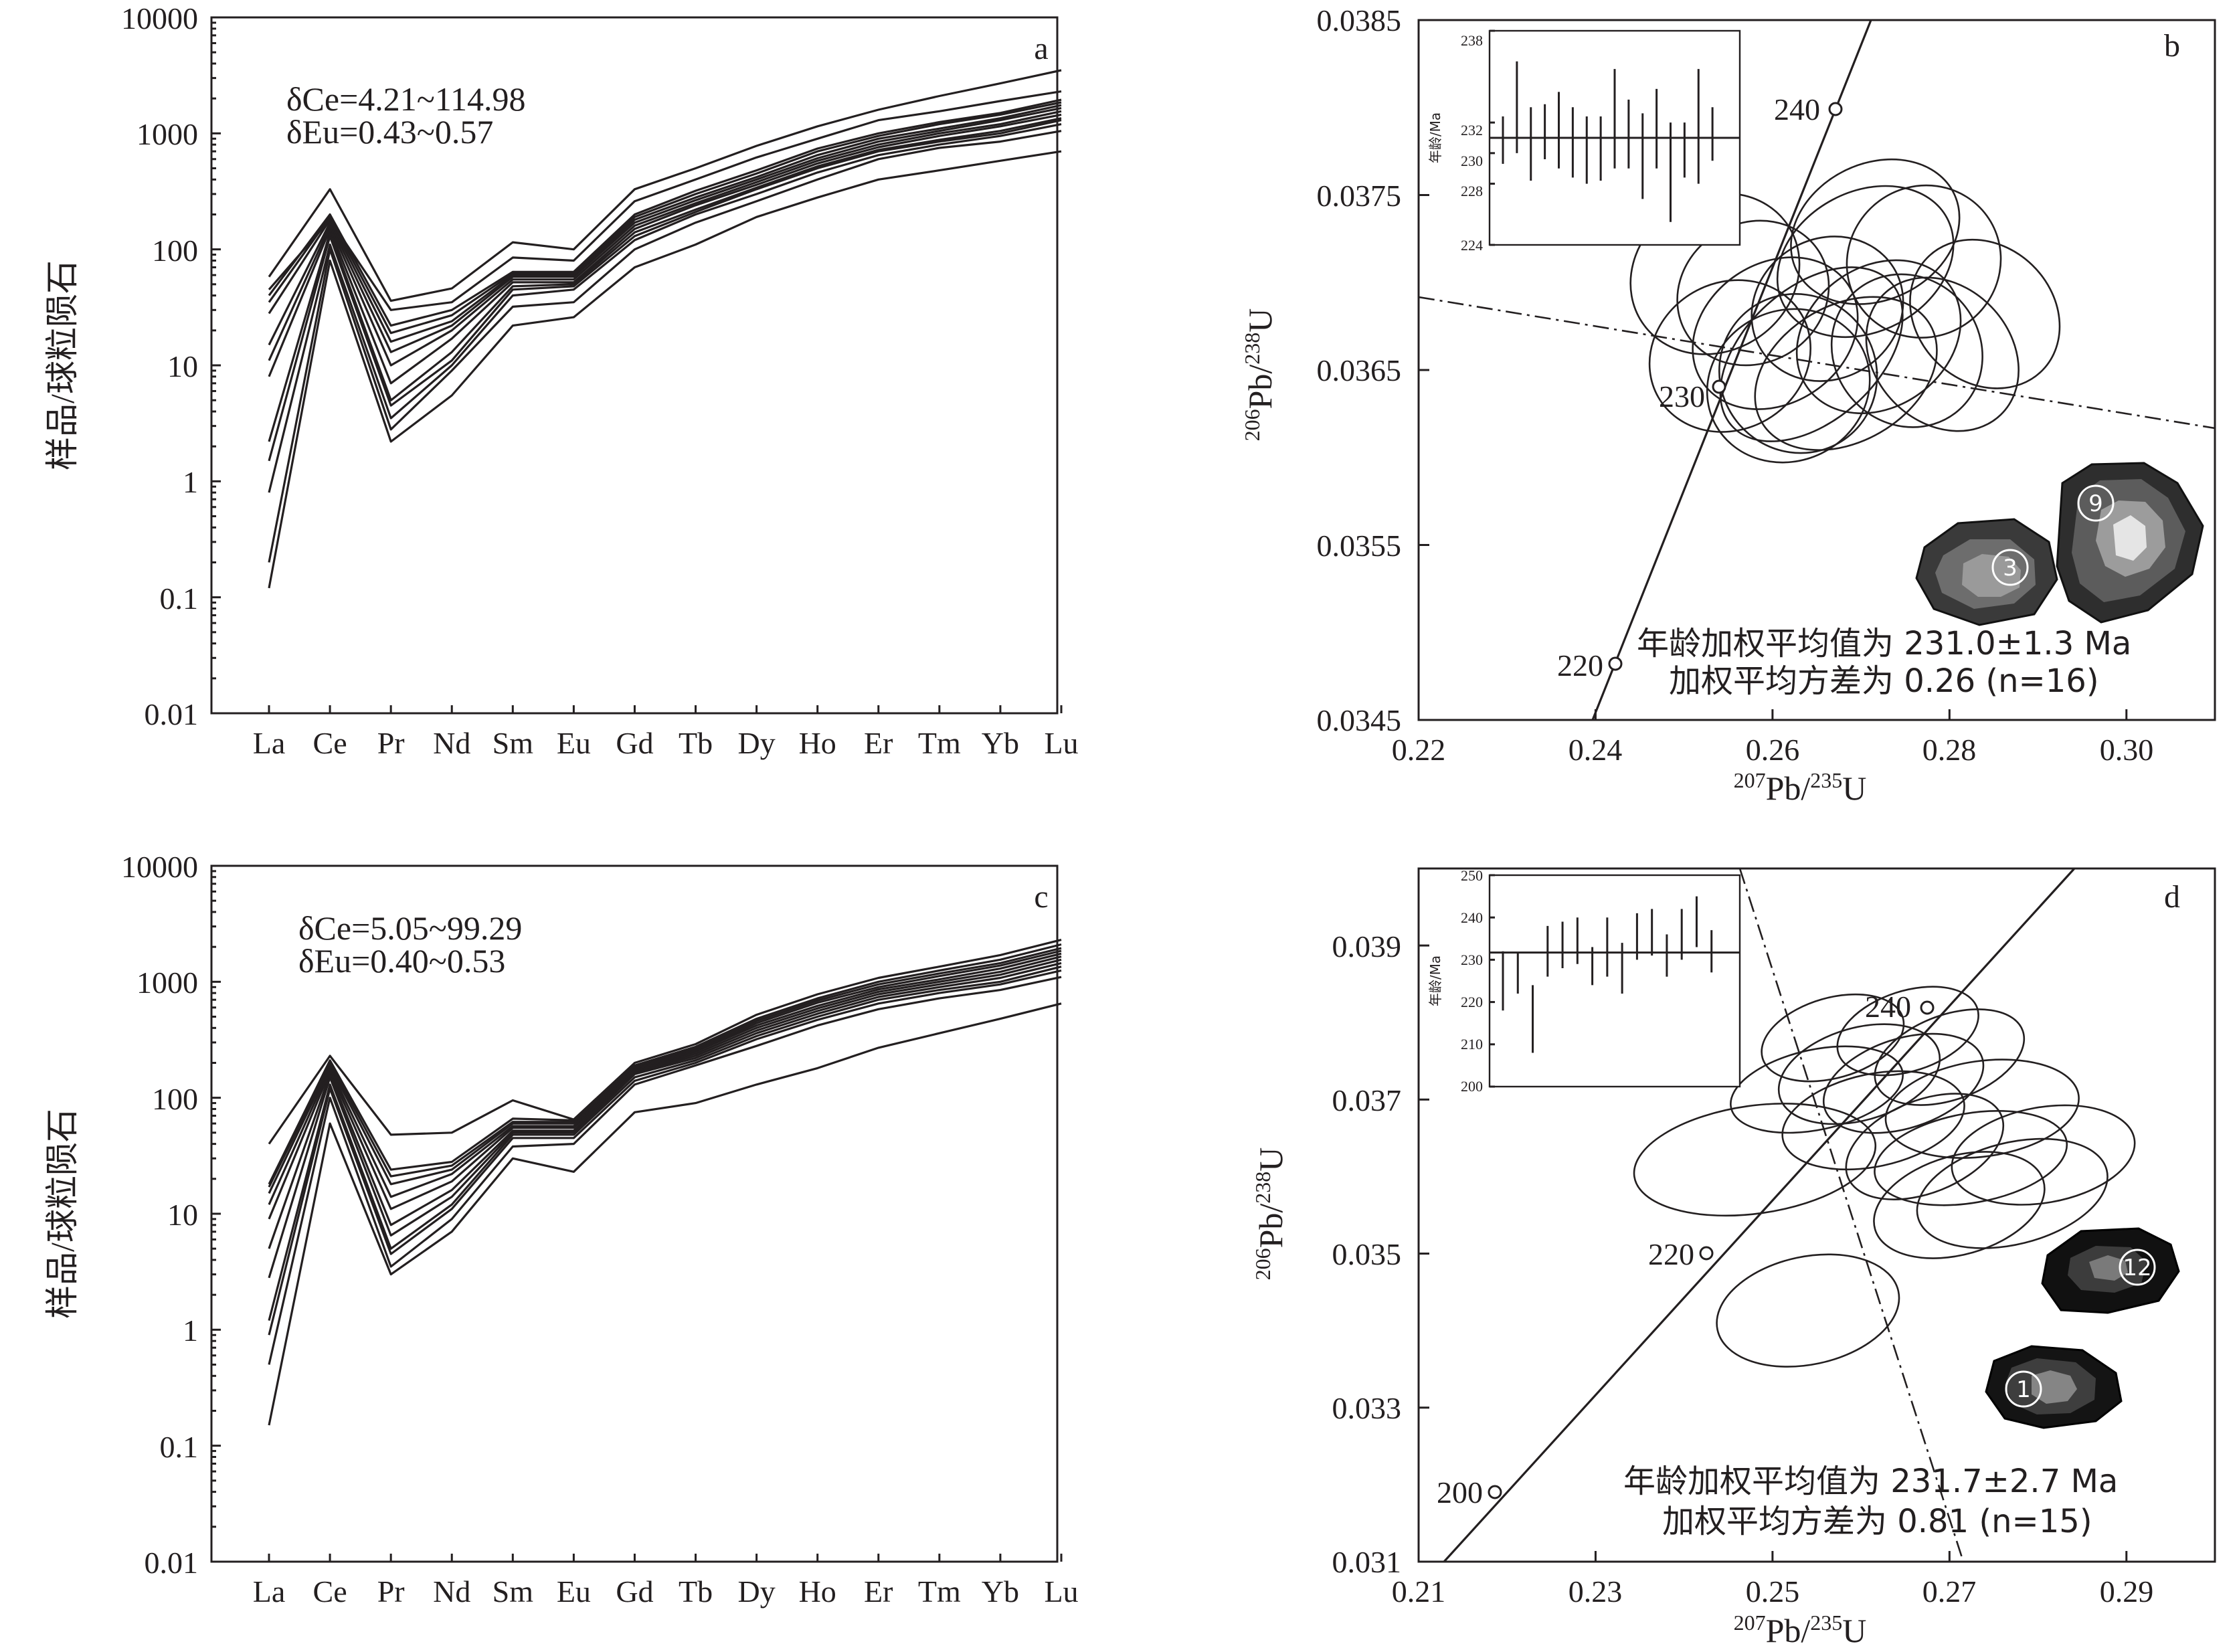 The height and width of the screenshot is (1652, 2239). I want to click on inset-age-plot-d: 年龄/Ma 250 240 230 220 210 200, so click(1584, 981).